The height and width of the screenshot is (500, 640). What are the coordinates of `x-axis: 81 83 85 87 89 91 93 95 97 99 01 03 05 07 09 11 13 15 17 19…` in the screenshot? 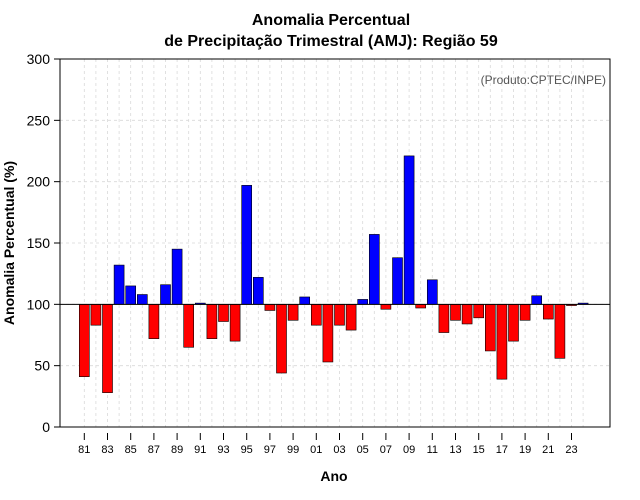 It's located at (328, 444).